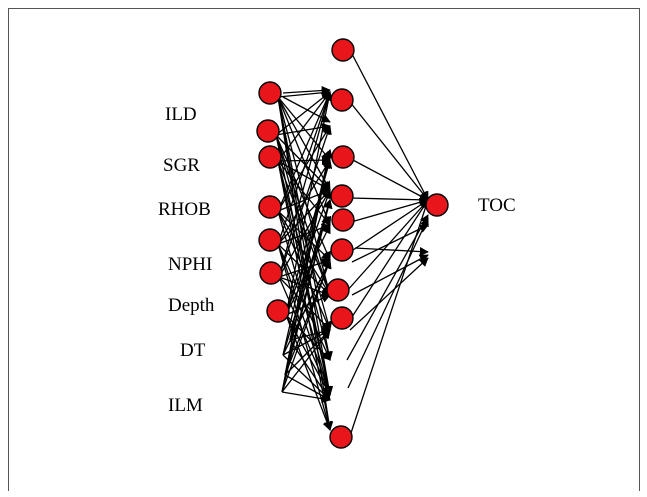 The width and height of the screenshot is (647, 497). Describe the element at coordinates (437, 205) in the screenshot. I see `output-node` at that location.